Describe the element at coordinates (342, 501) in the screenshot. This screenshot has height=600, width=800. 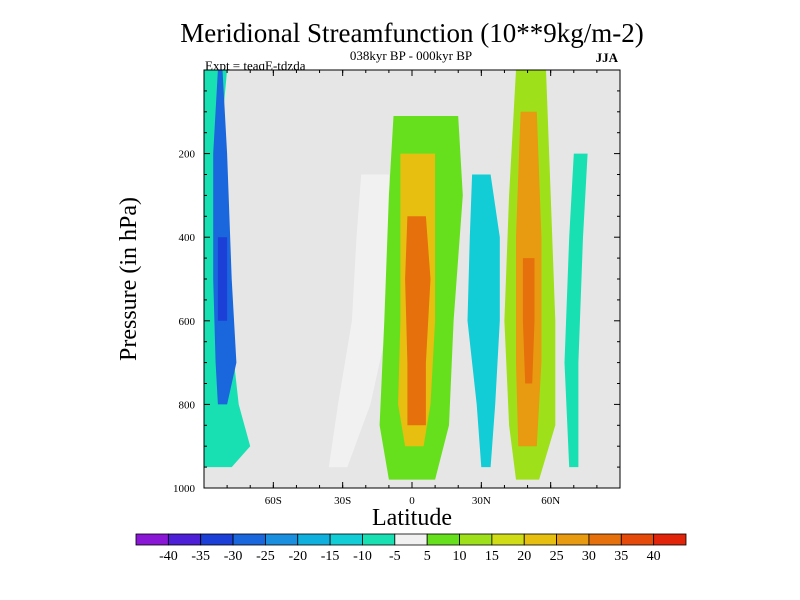
I see `x-tick-label: 30S` at that location.